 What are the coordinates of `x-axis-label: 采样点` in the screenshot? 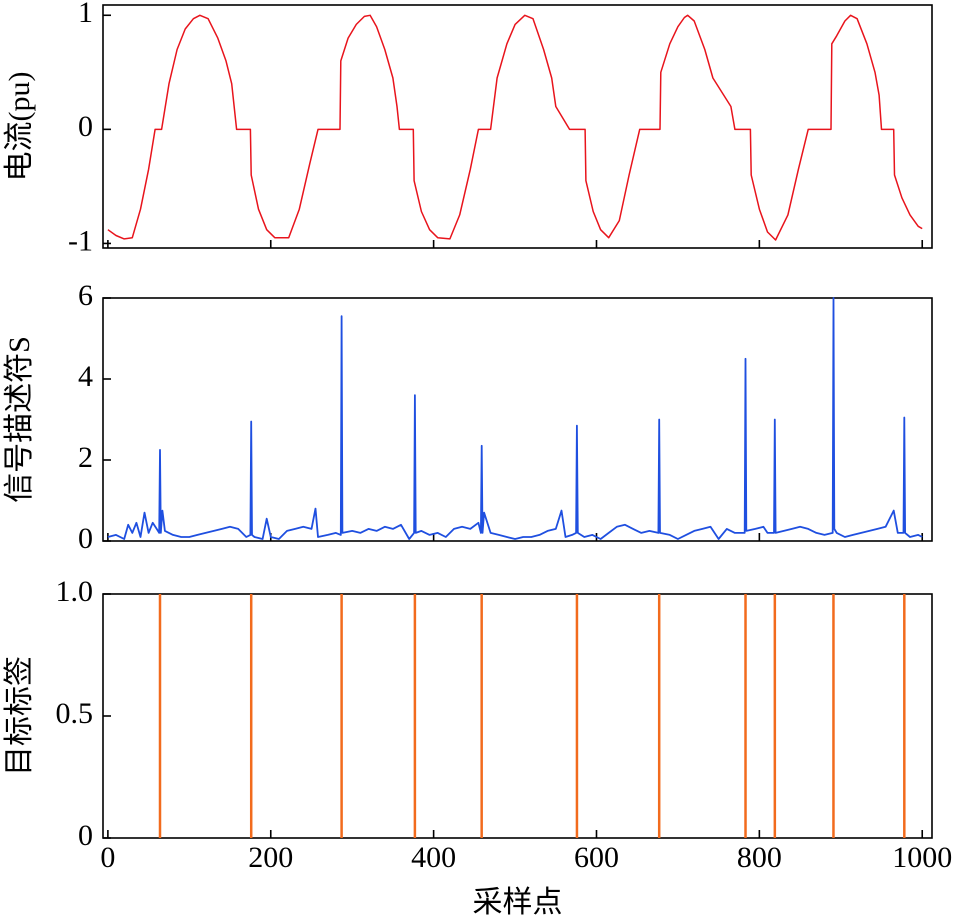 It's located at (518, 902).